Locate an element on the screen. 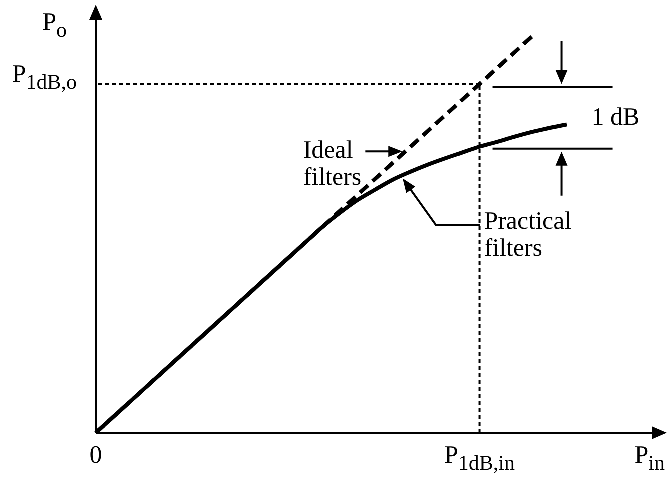 The height and width of the screenshot is (482, 667). x-tick-label: P$_{1dB,in}$ is located at coordinates (480, 459).